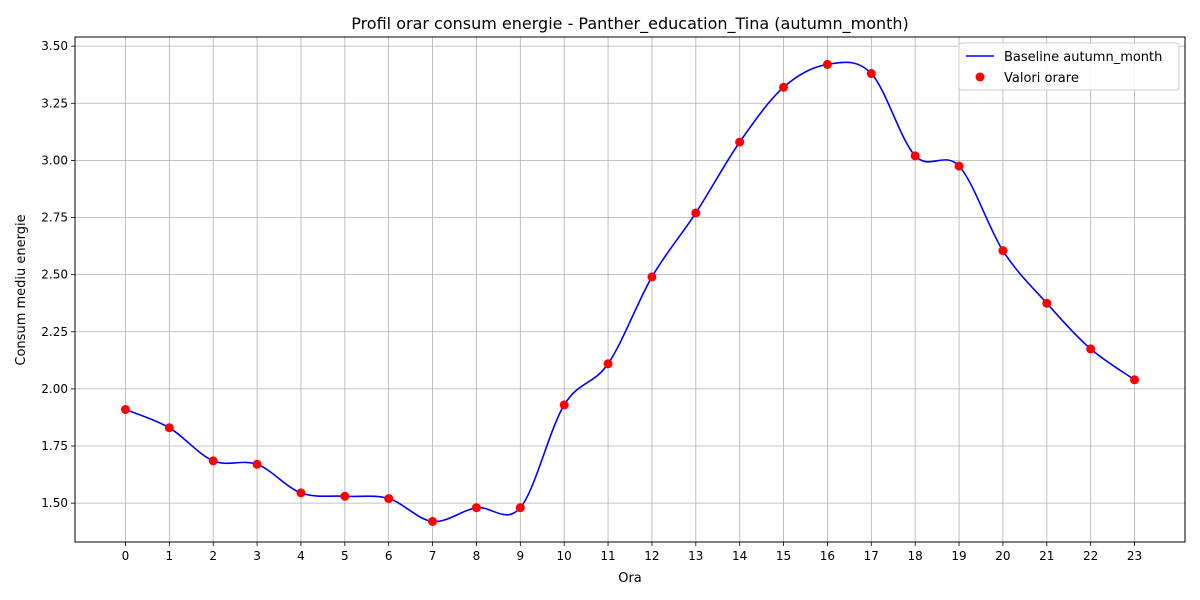 This screenshot has height=600, width=1200. I want to click on x-tick-label: 14, so click(739, 556).